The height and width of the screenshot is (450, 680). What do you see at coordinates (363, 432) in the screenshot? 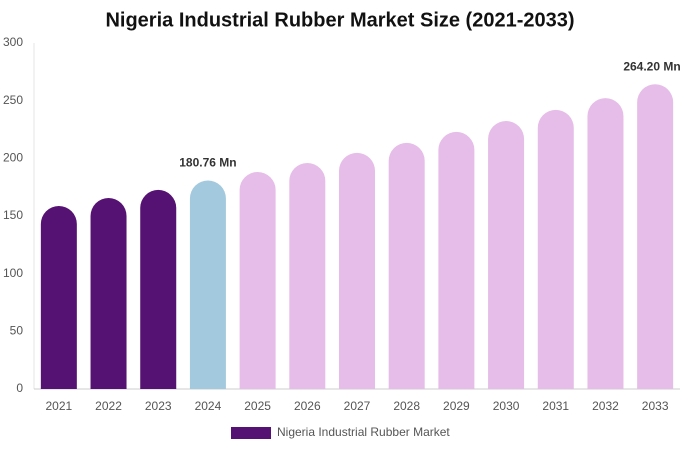
I see `legend-label: Nigeria Industrial Rubber Market` at bounding box center [363, 432].